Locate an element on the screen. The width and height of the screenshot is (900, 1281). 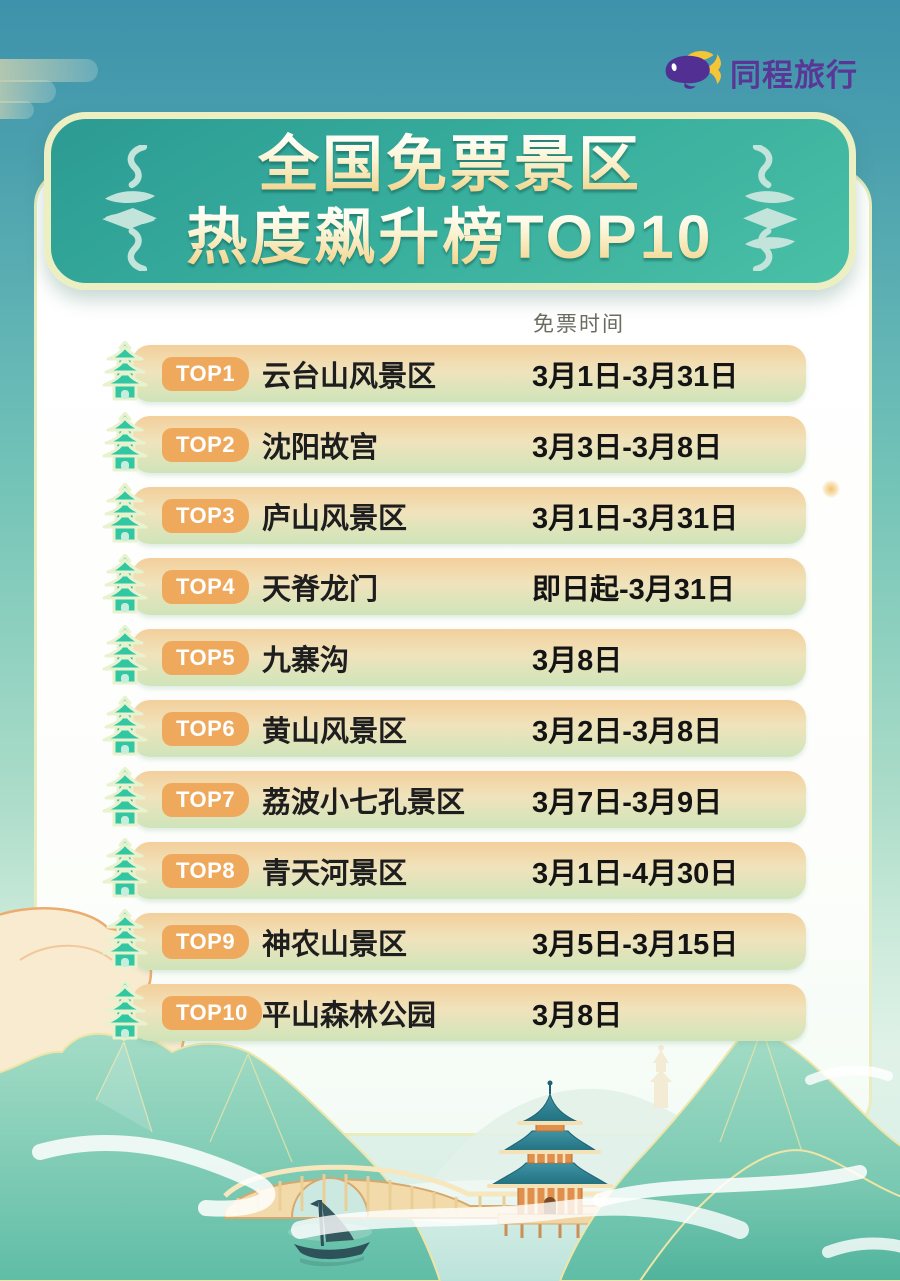
rank-badge: TOP7 is located at coordinates (206, 799).